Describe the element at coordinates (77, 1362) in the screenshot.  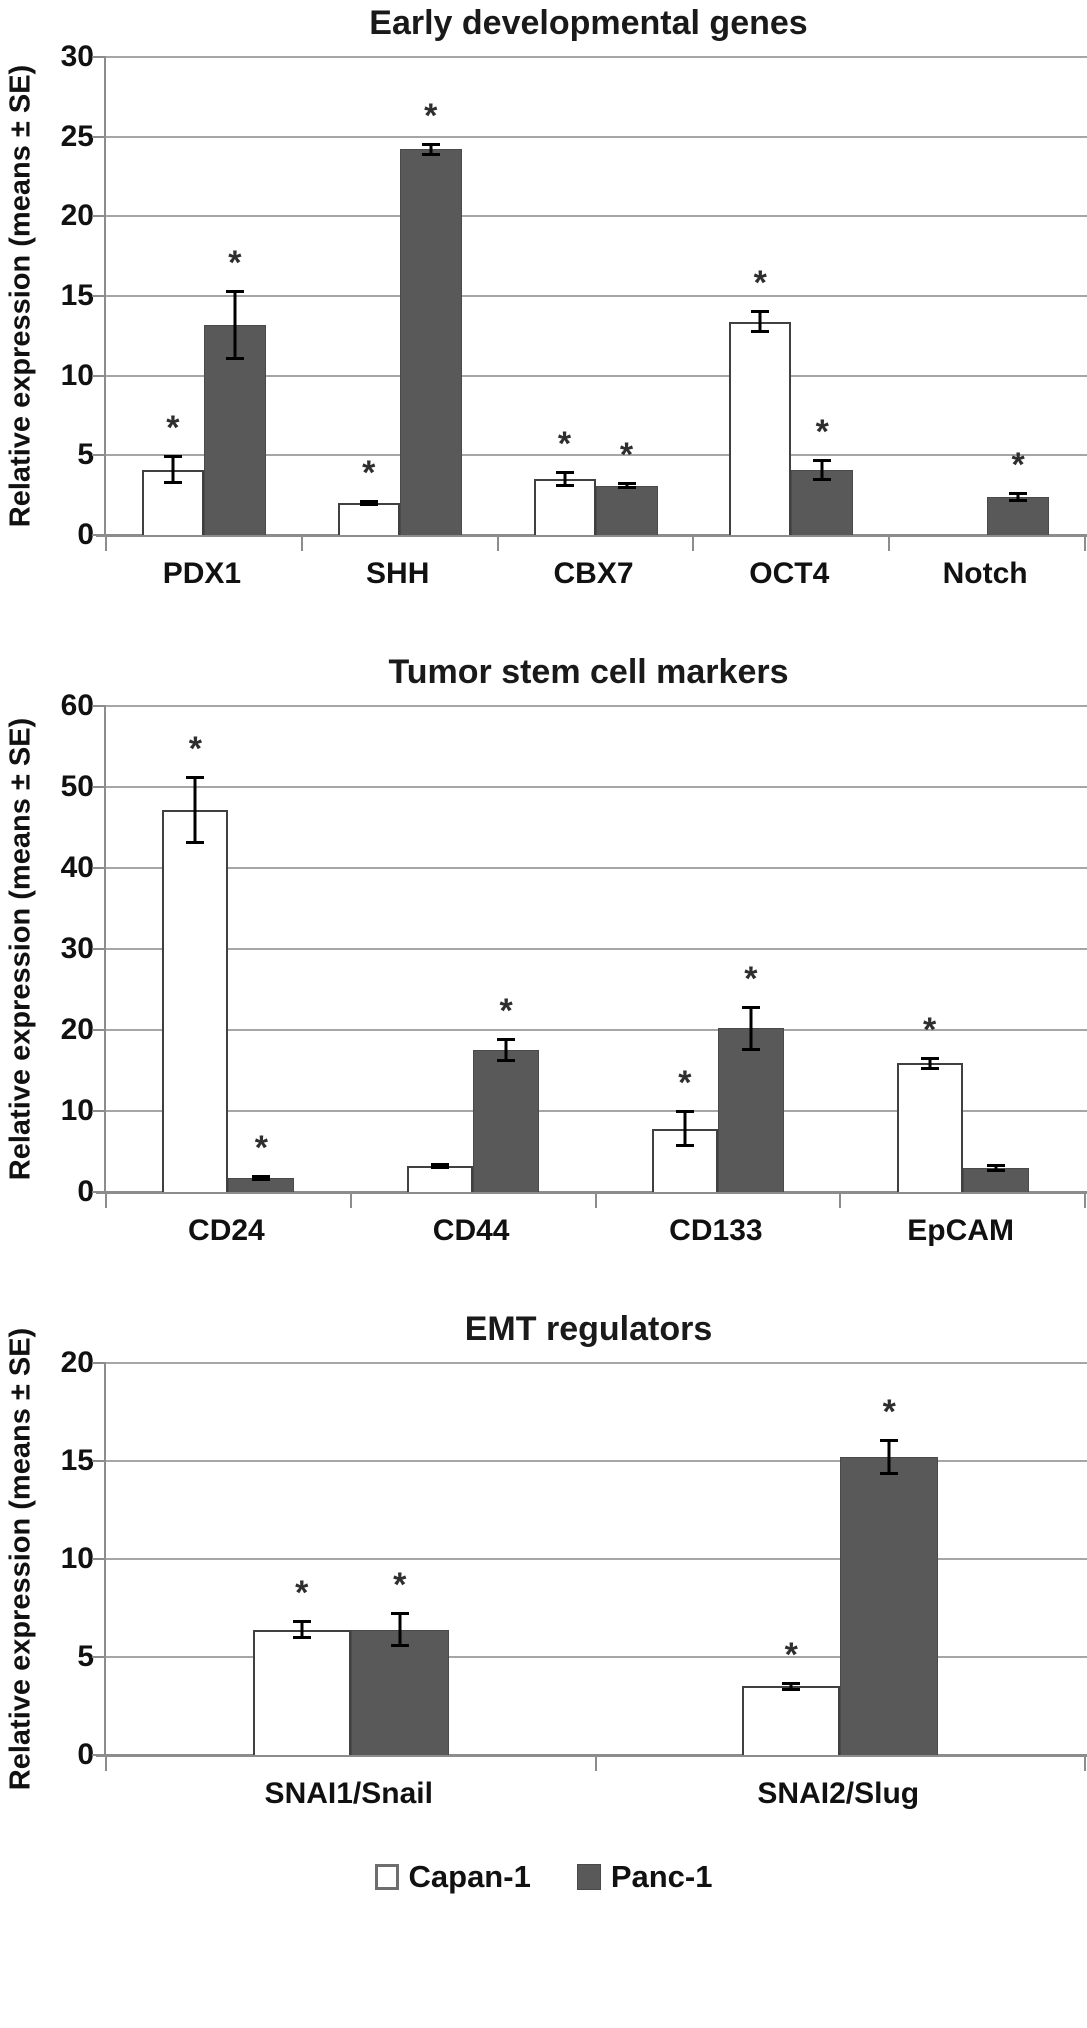
I see `y-tick-label: 20` at that location.